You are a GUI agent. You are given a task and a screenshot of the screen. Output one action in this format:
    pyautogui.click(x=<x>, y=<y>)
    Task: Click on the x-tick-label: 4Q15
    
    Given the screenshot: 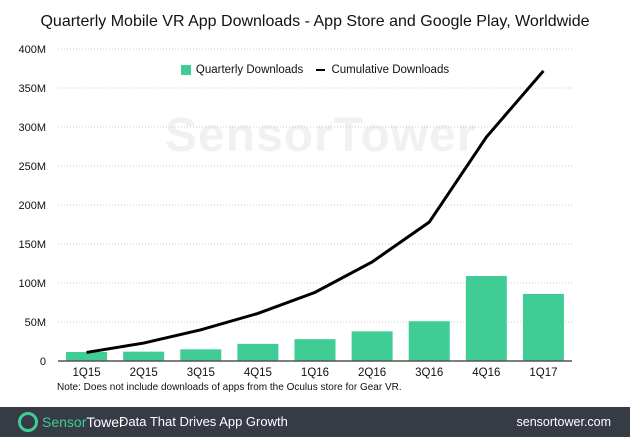 What is the action you would take?
    pyautogui.click(x=258, y=373)
    